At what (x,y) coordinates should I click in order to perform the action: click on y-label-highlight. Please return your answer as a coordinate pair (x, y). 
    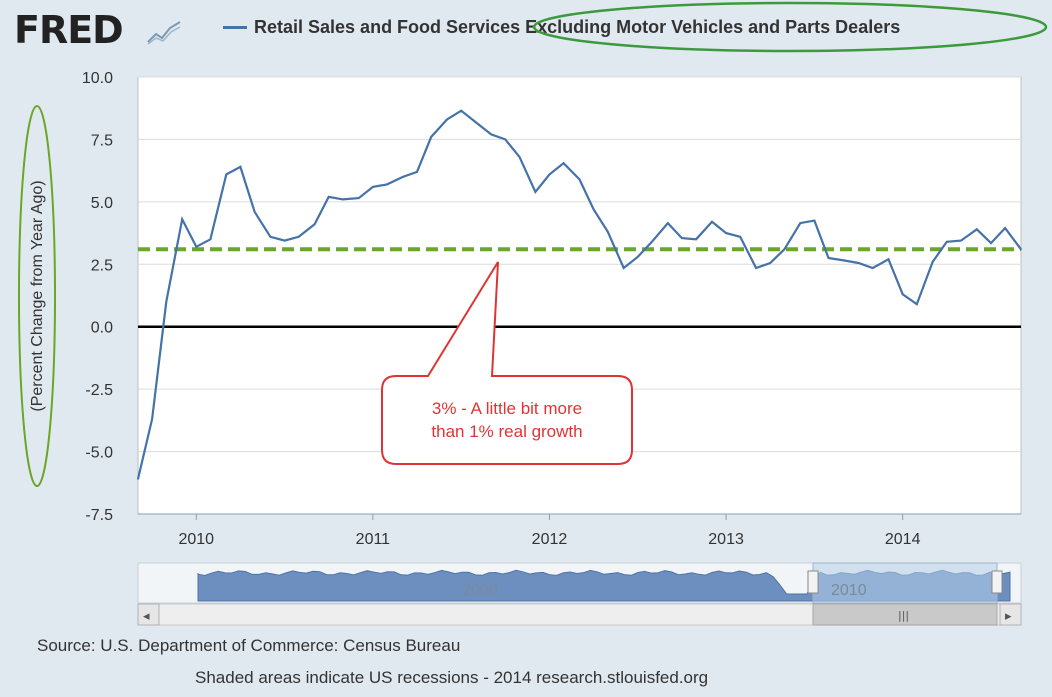
    Looking at the image, I should click on (37, 296).